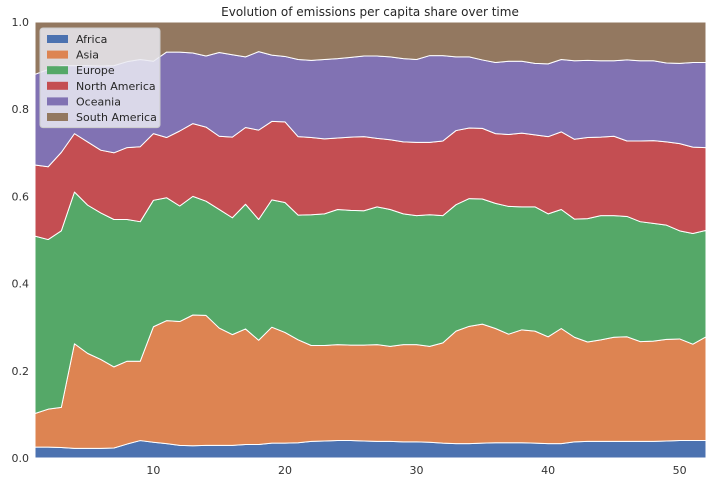 This screenshot has width=716, height=484. Describe the element at coordinates (370, 449) in the screenshot. I see `area-africa` at that location.